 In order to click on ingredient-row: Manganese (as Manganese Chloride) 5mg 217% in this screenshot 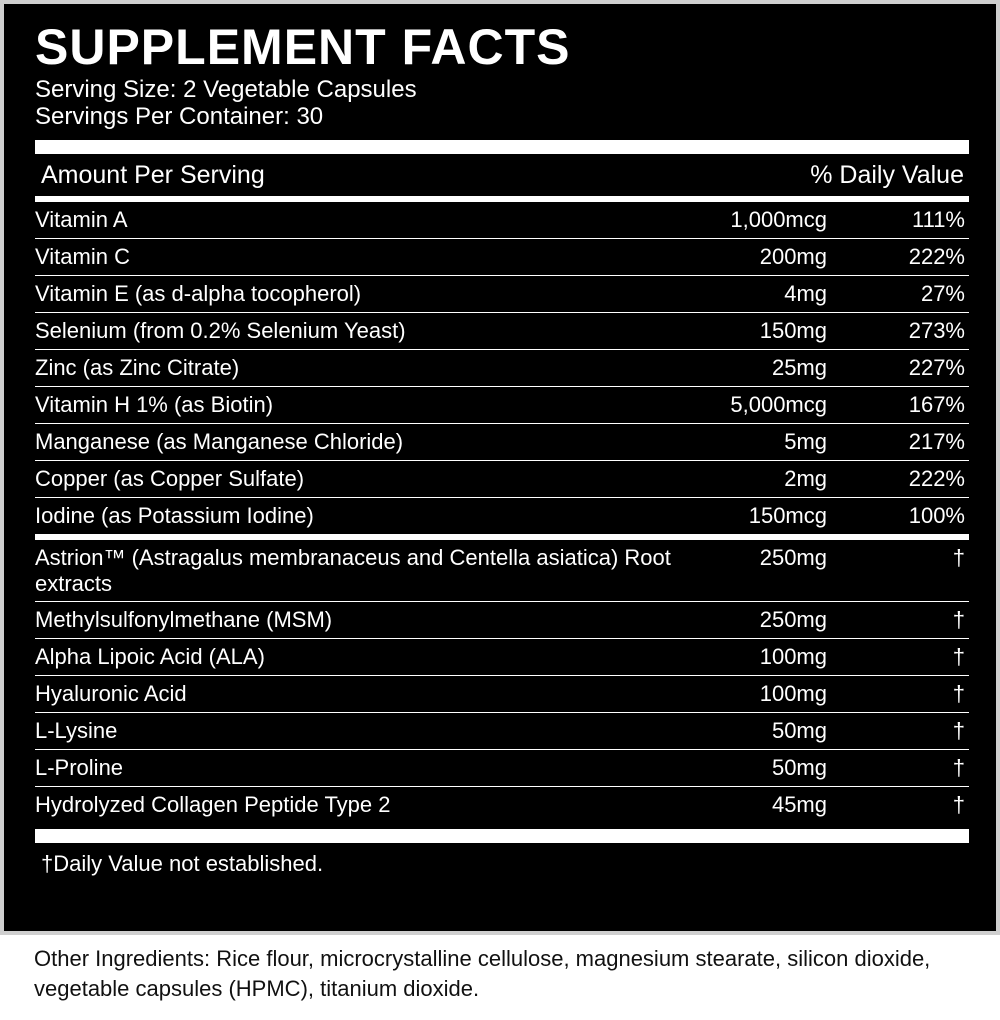, I will do `click(502, 442)`.